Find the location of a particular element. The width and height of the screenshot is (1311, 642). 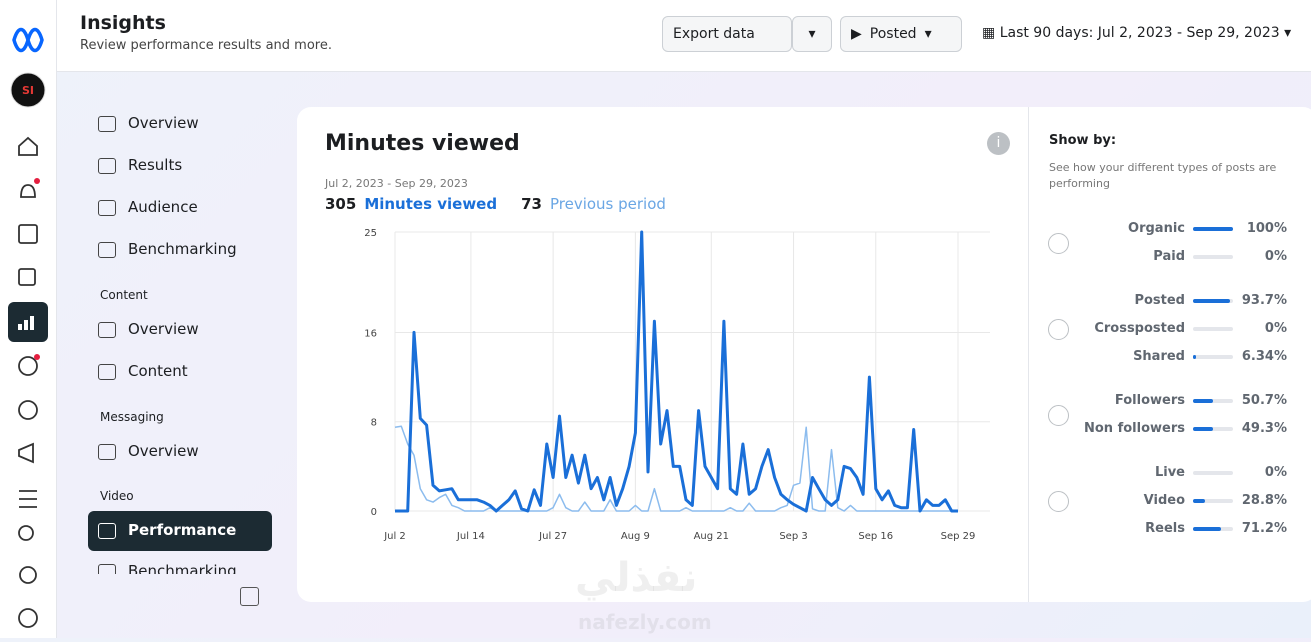

legend-item: Minutes viewed is located at coordinates (431, 204).